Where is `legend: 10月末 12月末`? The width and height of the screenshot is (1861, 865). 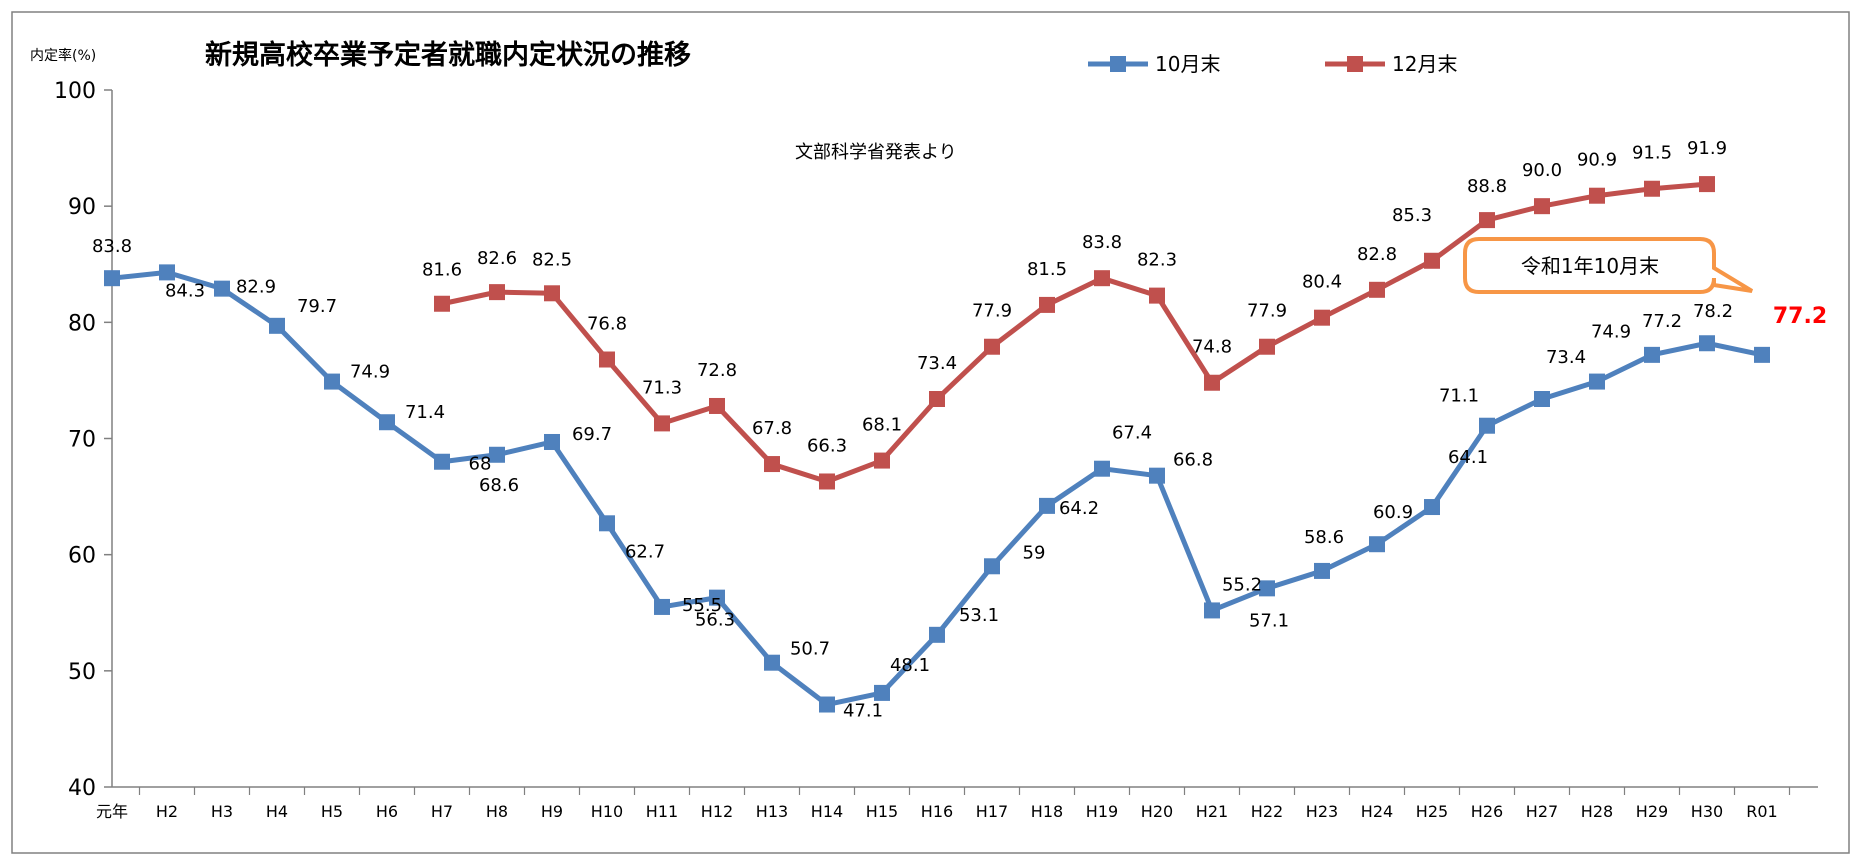
legend: 10月末 12月末 is located at coordinates (1272, 64).